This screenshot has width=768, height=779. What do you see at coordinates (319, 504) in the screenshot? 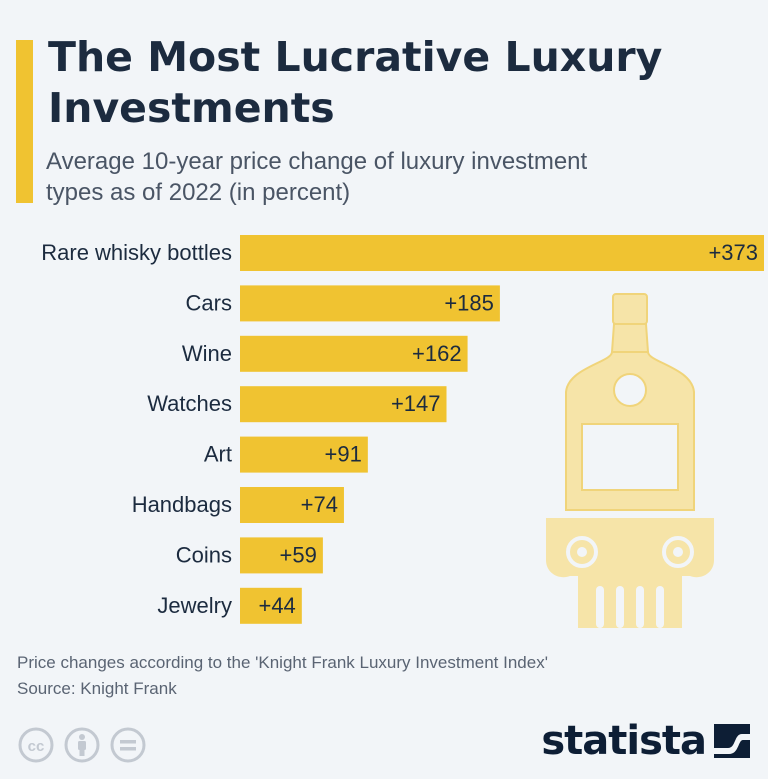
I see `value-label: +74` at bounding box center [319, 504].